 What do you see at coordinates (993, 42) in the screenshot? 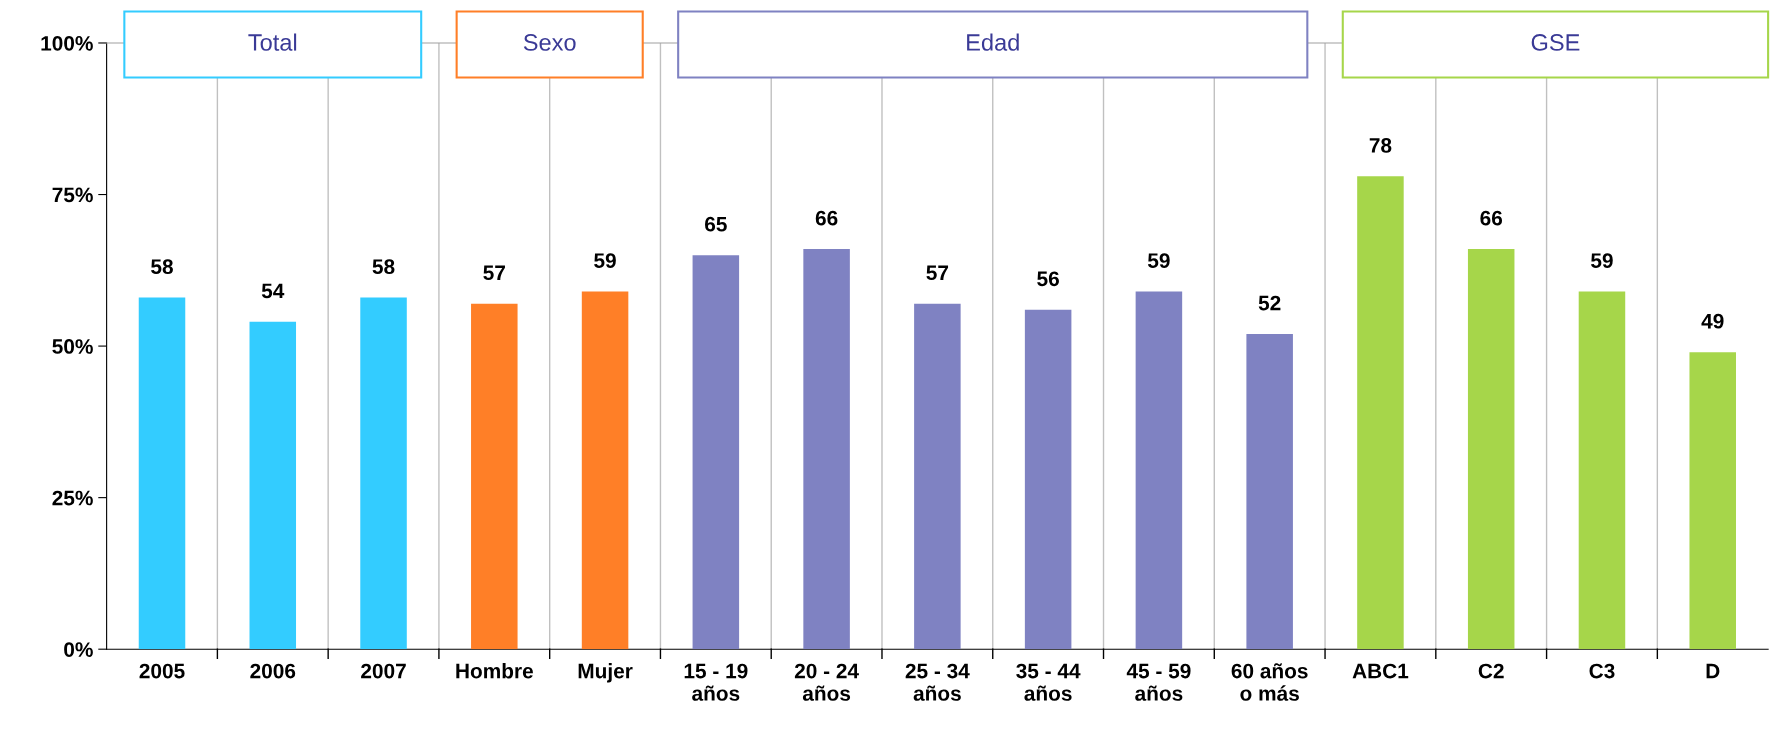
I see `annotation: Edad` at bounding box center [993, 42].